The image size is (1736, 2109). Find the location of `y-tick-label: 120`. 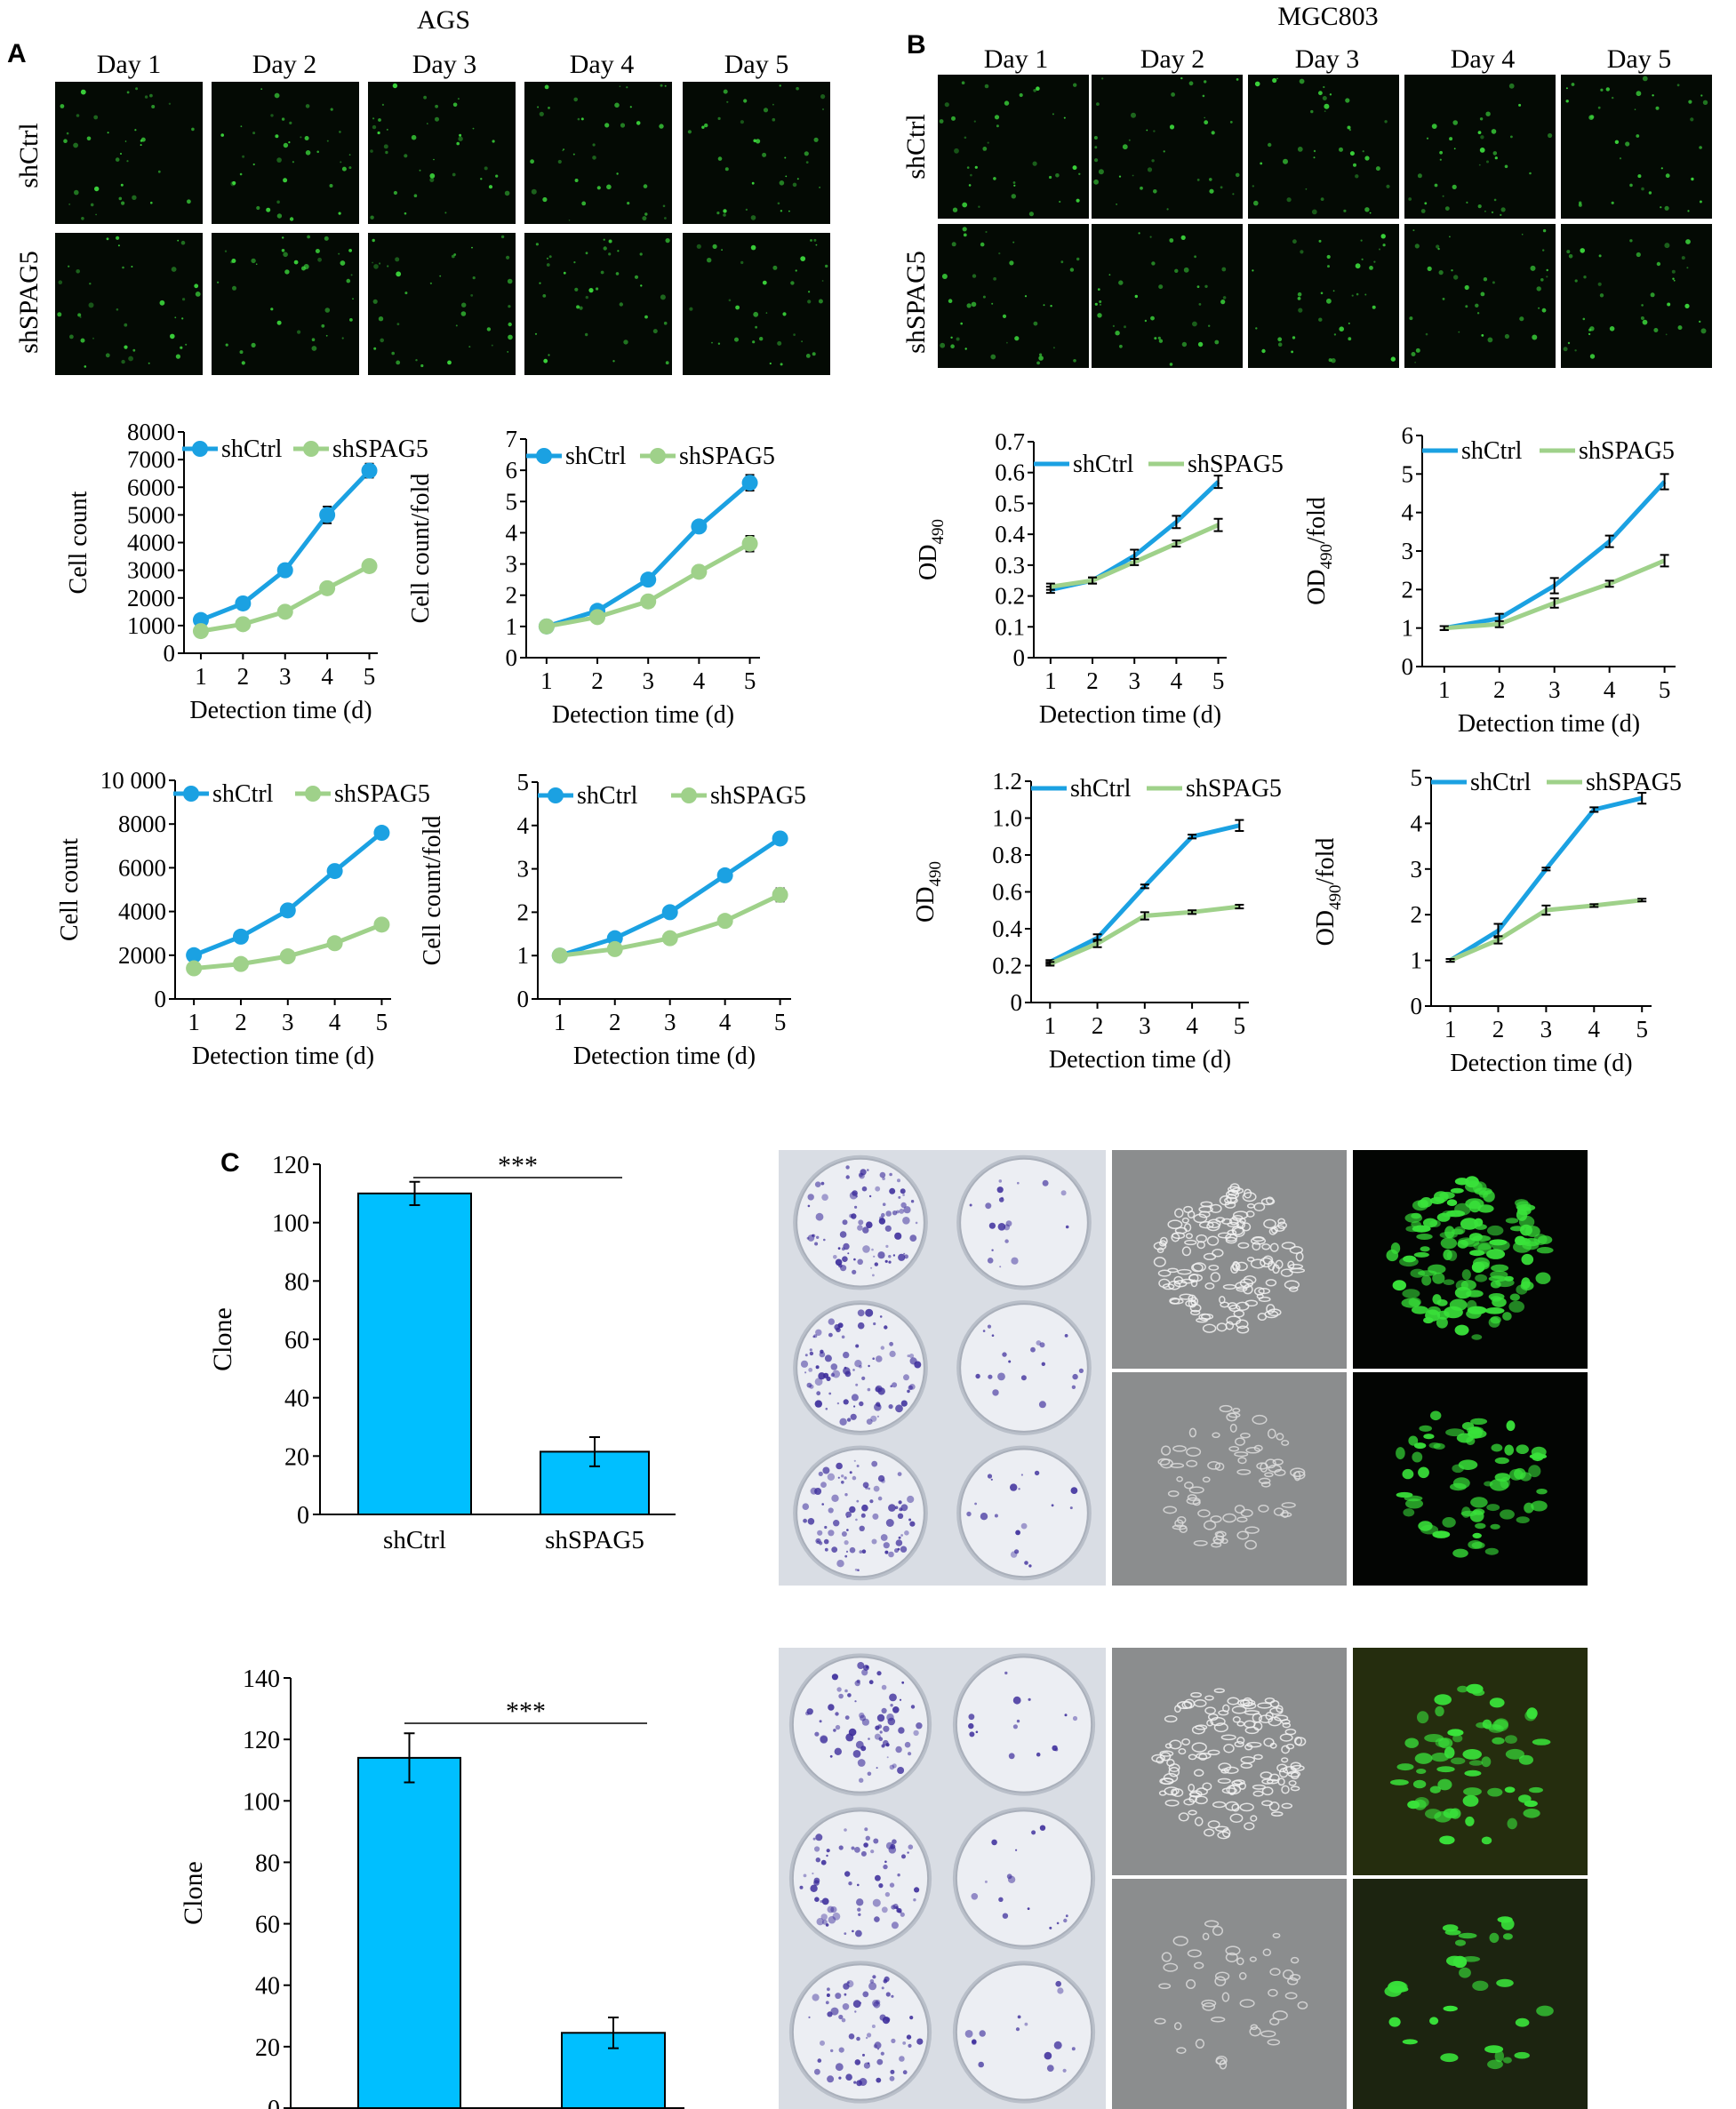

y-tick-label: 120 is located at coordinates (290, 1165).